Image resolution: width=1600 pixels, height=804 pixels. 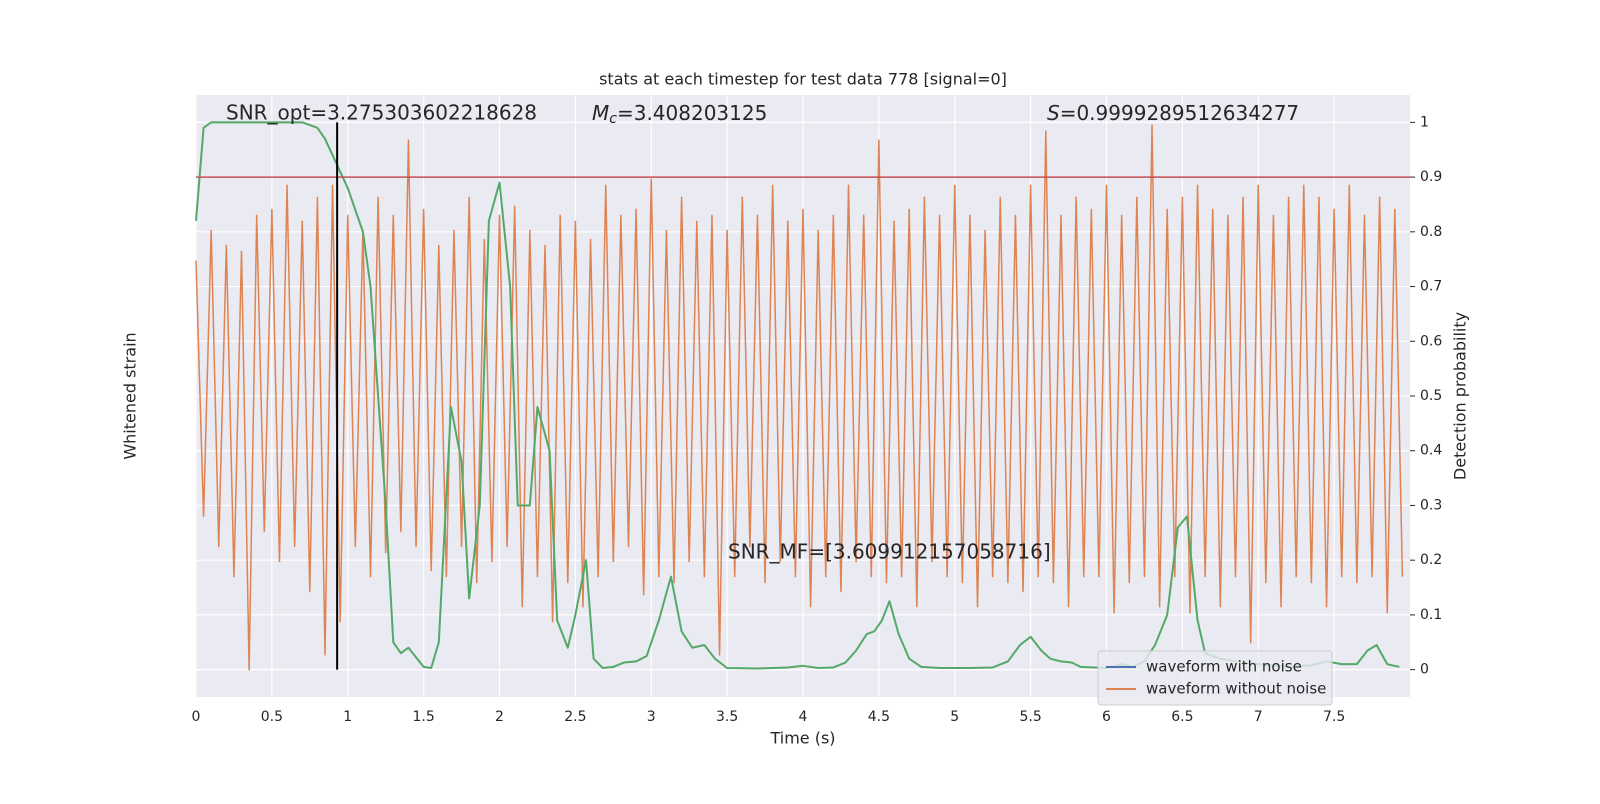 What do you see at coordinates (1258, 717) in the screenshot?
I see `x-tick-label: 7` at bounding box center [1258, 717].